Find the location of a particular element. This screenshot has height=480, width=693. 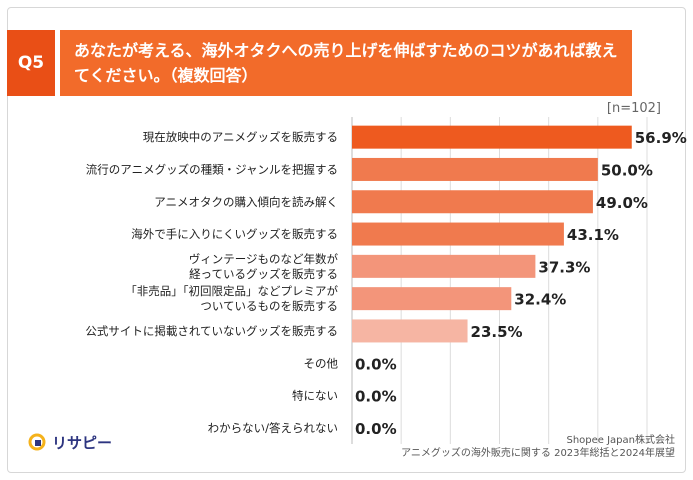

logo: リサピー is located at coordinates (70, 442).